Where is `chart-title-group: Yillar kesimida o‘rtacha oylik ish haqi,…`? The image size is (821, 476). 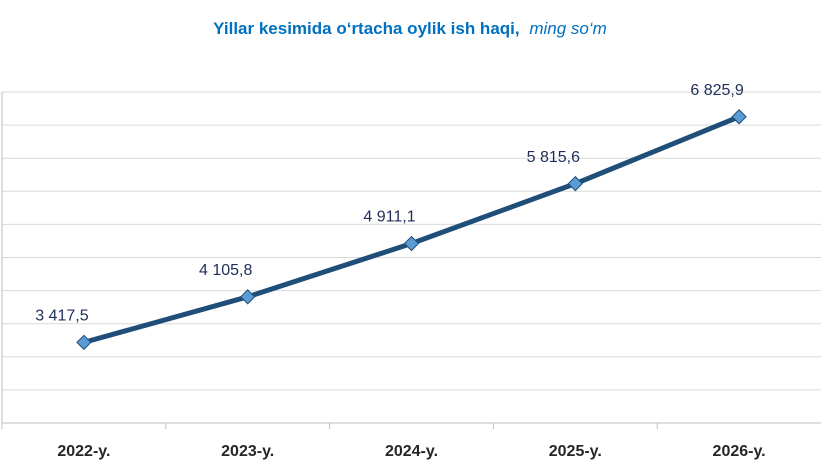 chart-title-group: Yillar kesimida o‘rtacha oylik ish haqi,… is located at coordinates (410, 28).